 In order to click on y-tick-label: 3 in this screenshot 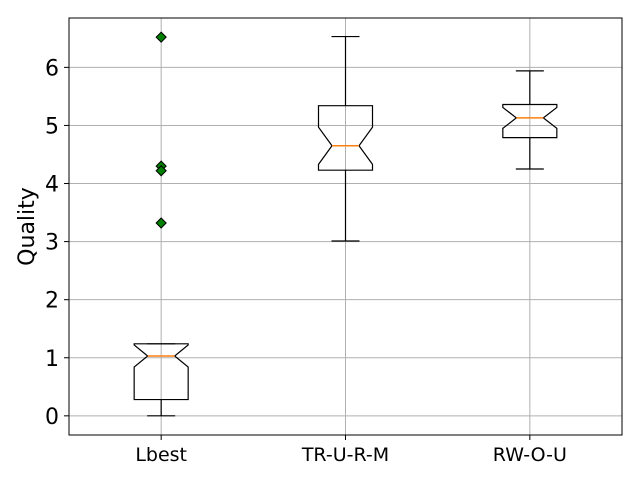, I will do `click(52, 243)`.